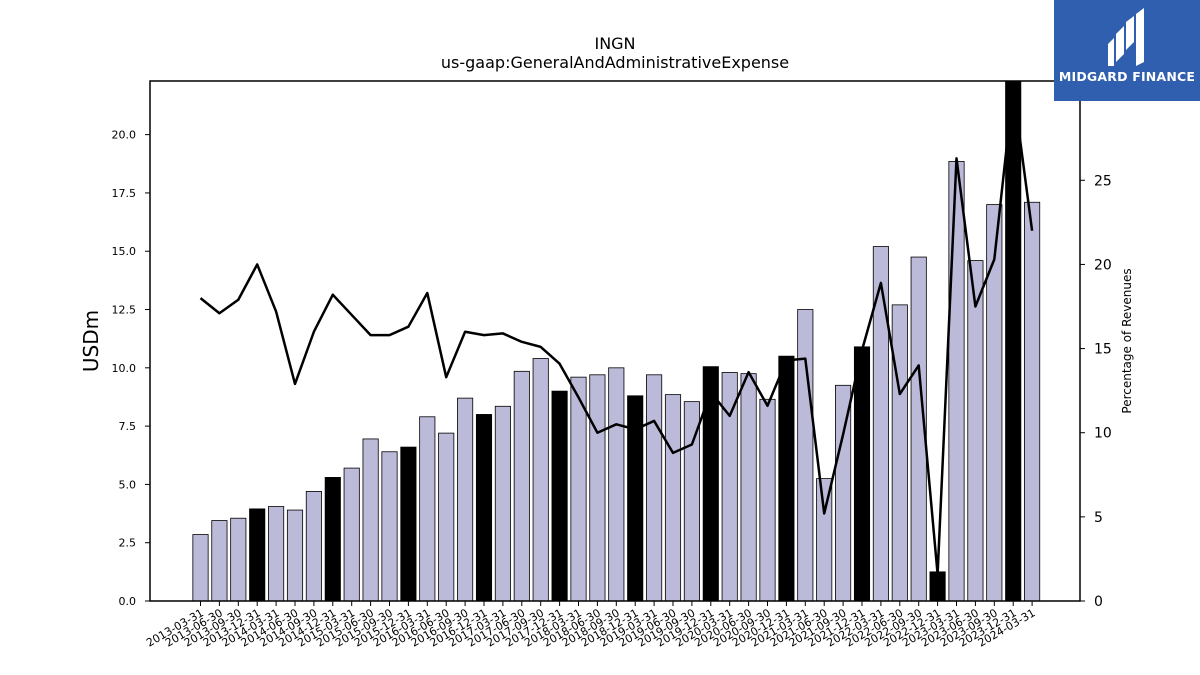 This screenshot has width=1200, height=675. Describe the element at coordinates (128, 601) in the screenshot. I see `y-tick-label: 0.0` at that location.